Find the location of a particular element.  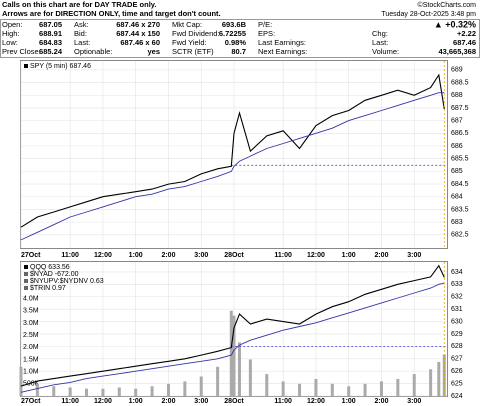

y-tick-label: 686 is located at coordinates (457, 146).